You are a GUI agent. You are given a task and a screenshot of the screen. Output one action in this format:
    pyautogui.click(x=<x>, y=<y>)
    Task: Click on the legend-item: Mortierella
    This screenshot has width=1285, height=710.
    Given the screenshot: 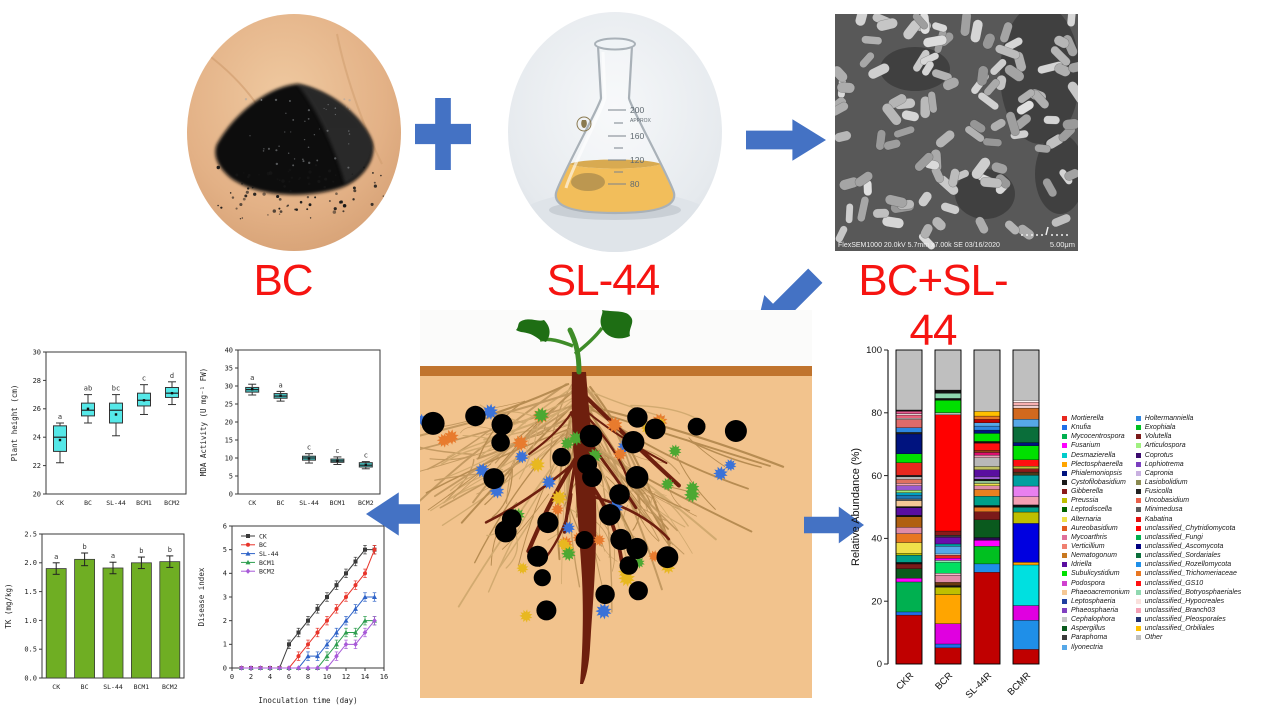 What is the action you would take?
    pyautogui.click(x=1096, y=418)
    